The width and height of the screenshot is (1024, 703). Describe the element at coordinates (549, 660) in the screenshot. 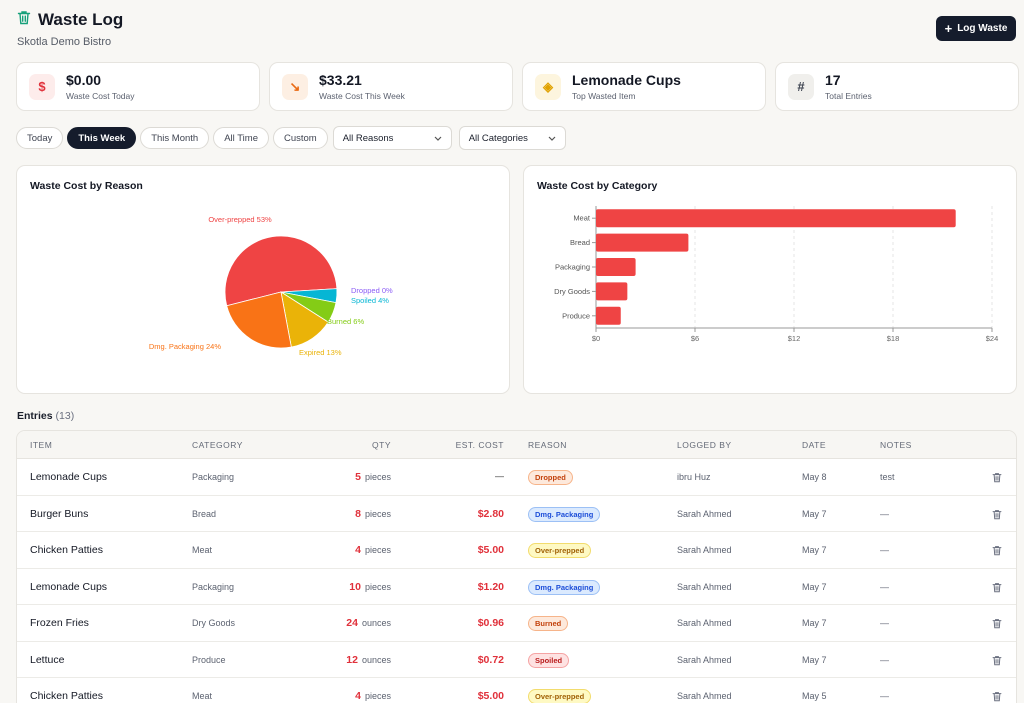

I see `reason-badge: Spoiled` at that location.